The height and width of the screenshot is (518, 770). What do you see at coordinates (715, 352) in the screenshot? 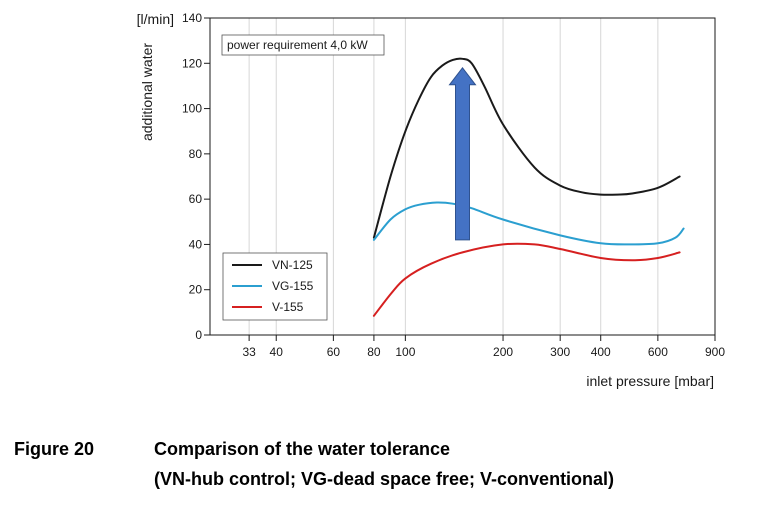
I see `x-tick-label: 900` at bounding box center [715, 352].